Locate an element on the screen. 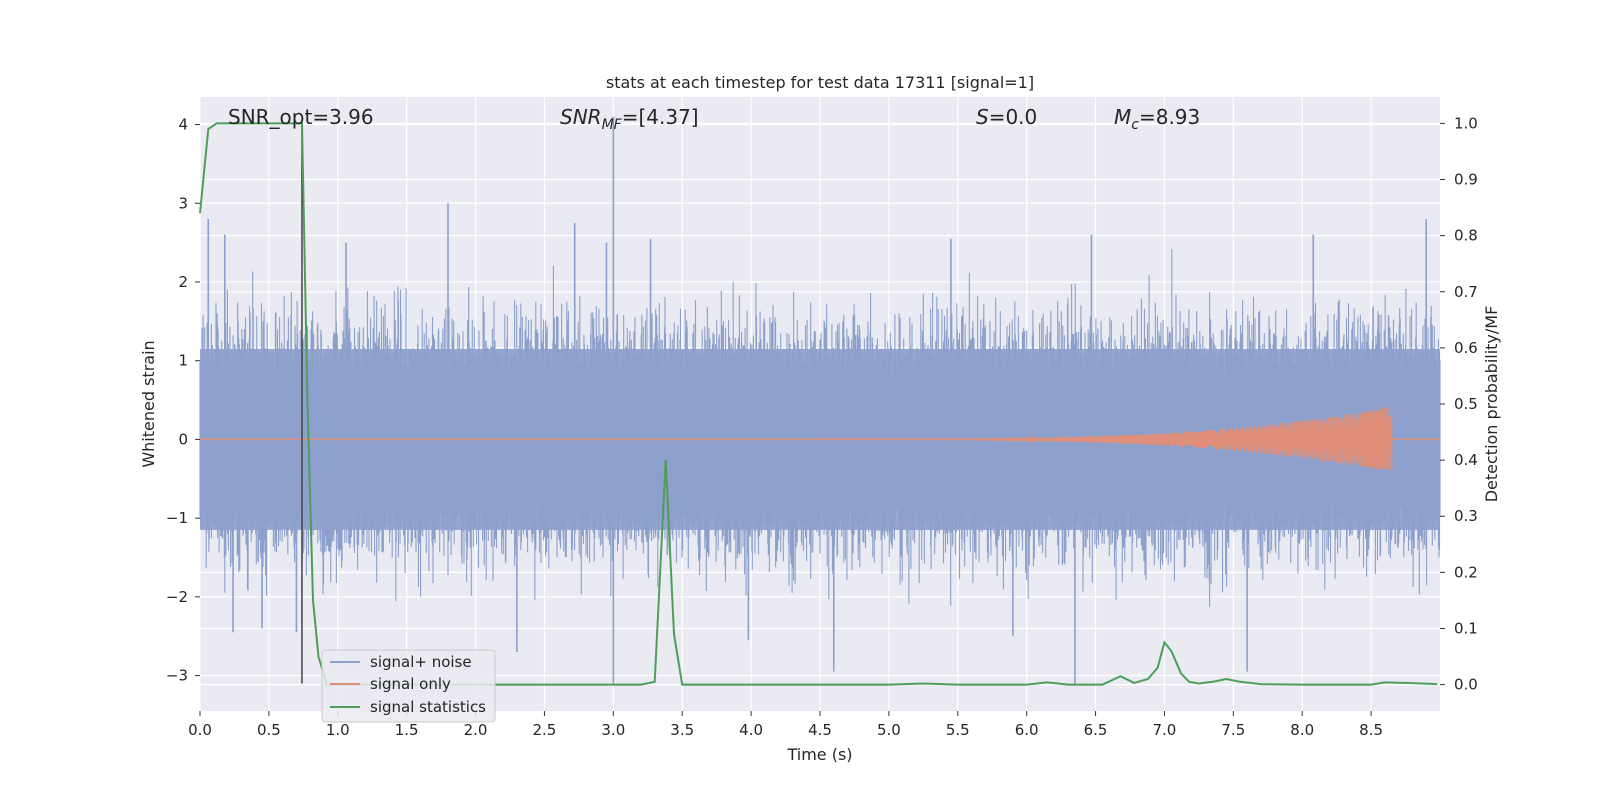 This screenshot has height=800, width=1600. yr-tick-label-1: 0.1 is located at coordinates (1466, 628).